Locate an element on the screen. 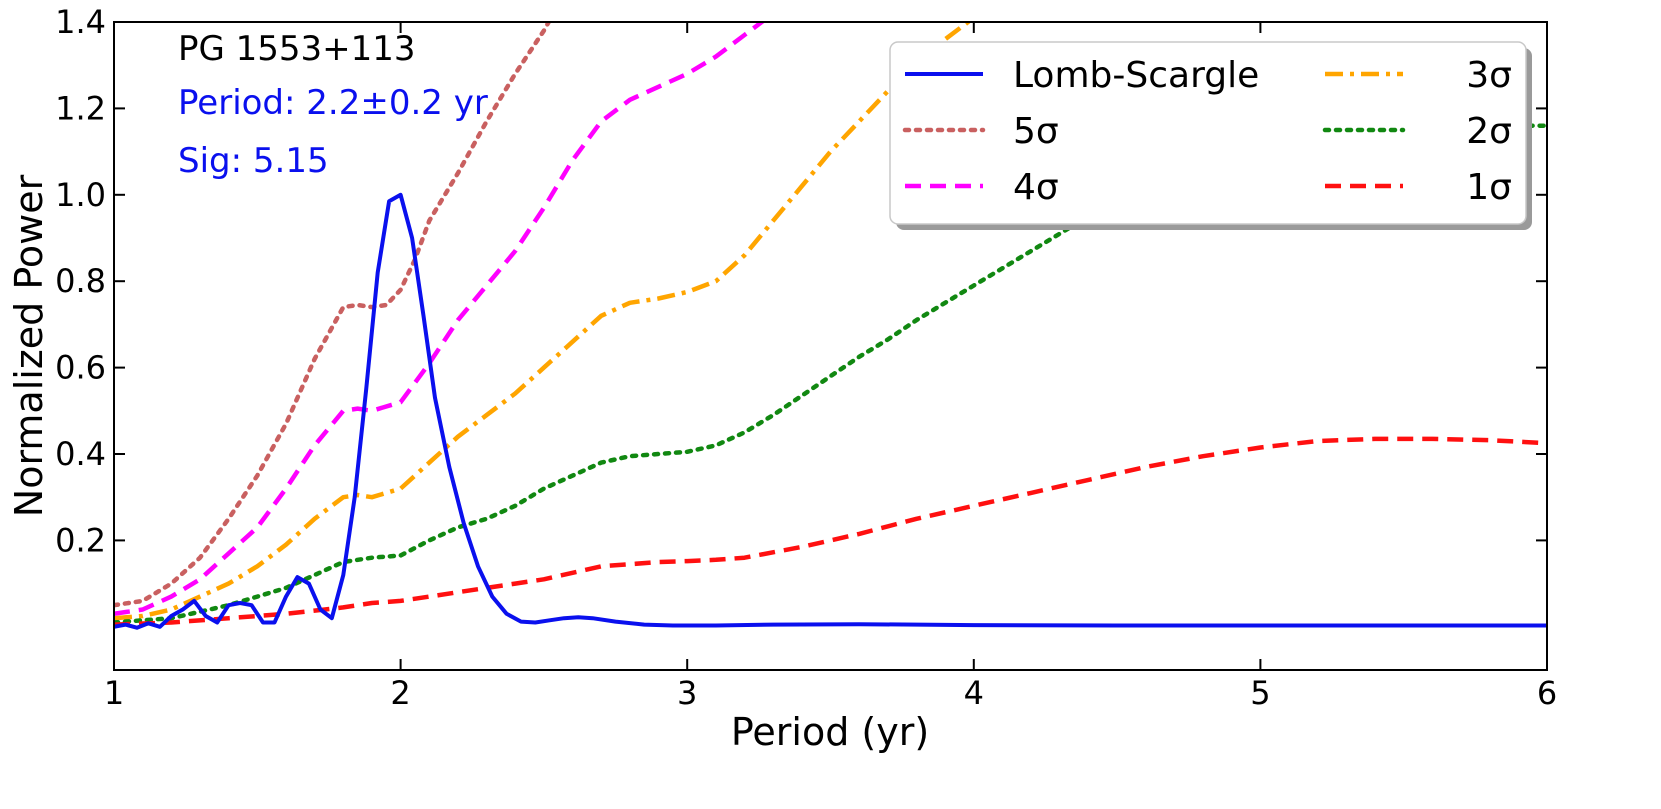 The width and height of the screenshot is (1661, 809). y-tick-label: 0.4 is located at coordinates (80, 454).